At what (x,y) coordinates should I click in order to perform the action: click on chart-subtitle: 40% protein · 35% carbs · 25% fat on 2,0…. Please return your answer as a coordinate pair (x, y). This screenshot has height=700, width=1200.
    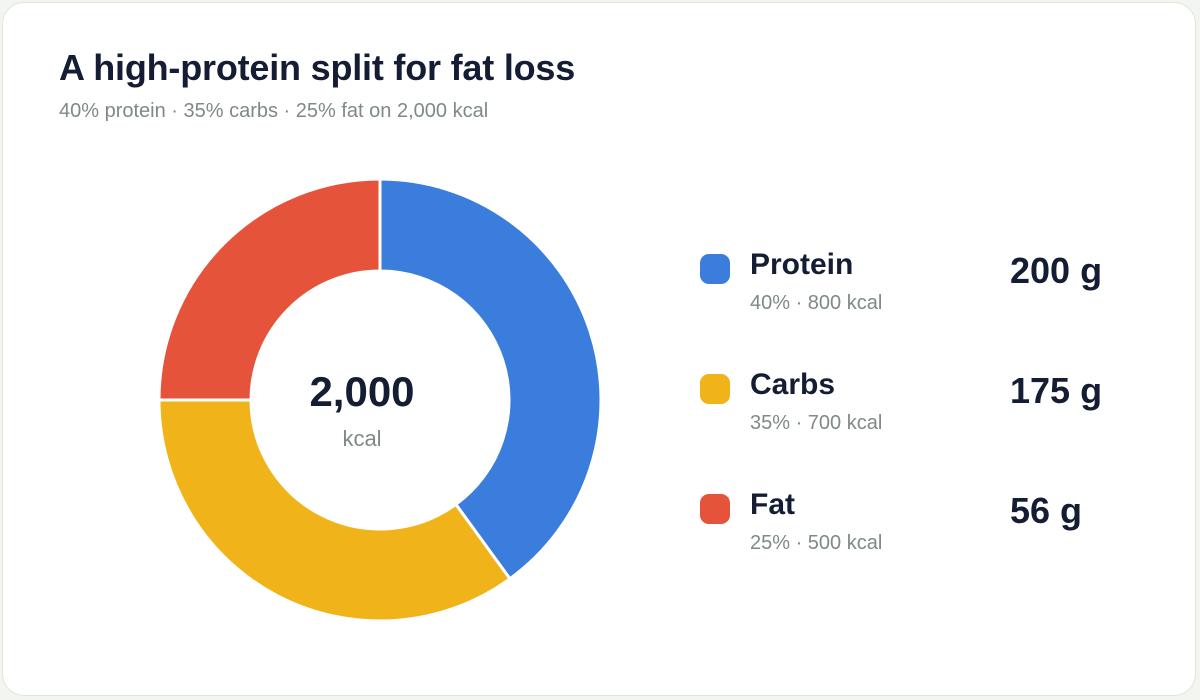
    Looking at the image, I should click on (274, 111).